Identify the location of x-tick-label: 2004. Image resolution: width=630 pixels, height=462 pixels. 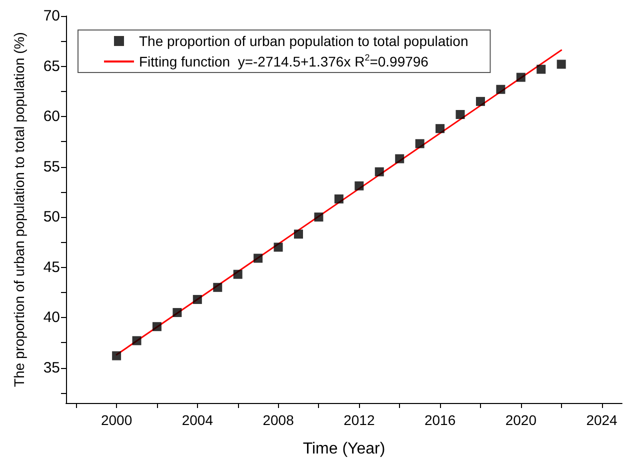
(198, 420).